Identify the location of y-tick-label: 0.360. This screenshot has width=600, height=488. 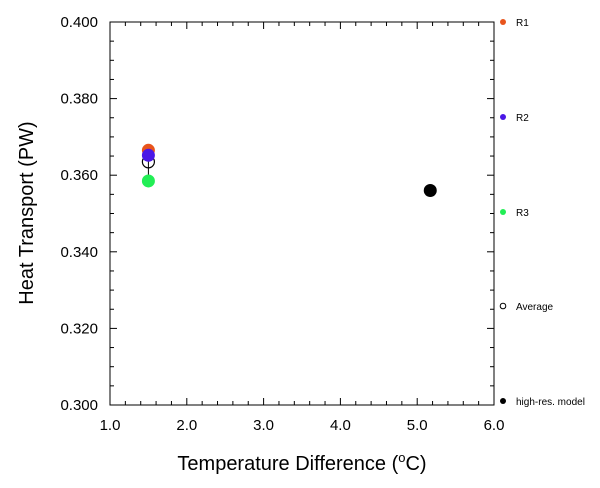
(79, 175).